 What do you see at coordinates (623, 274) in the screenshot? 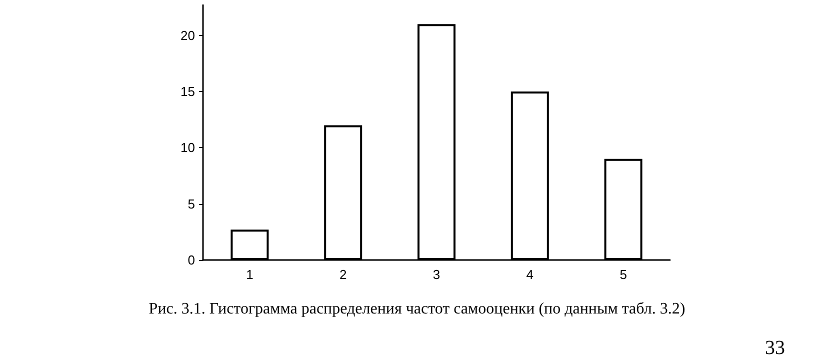
I see `x-tick-label: 5` at bounding box center [623, 274].